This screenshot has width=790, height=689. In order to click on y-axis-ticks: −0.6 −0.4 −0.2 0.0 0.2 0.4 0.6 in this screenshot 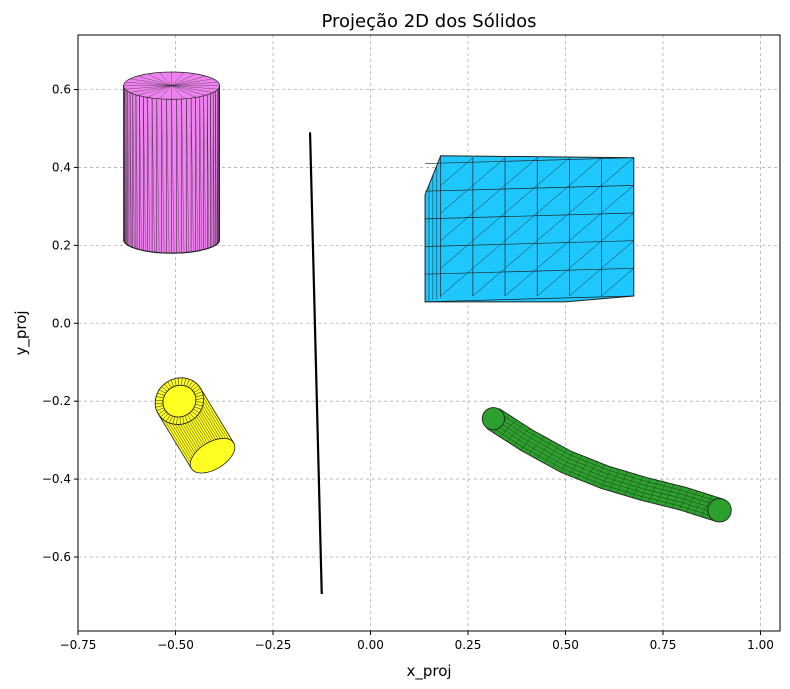, I will do `click(60, 323)`.